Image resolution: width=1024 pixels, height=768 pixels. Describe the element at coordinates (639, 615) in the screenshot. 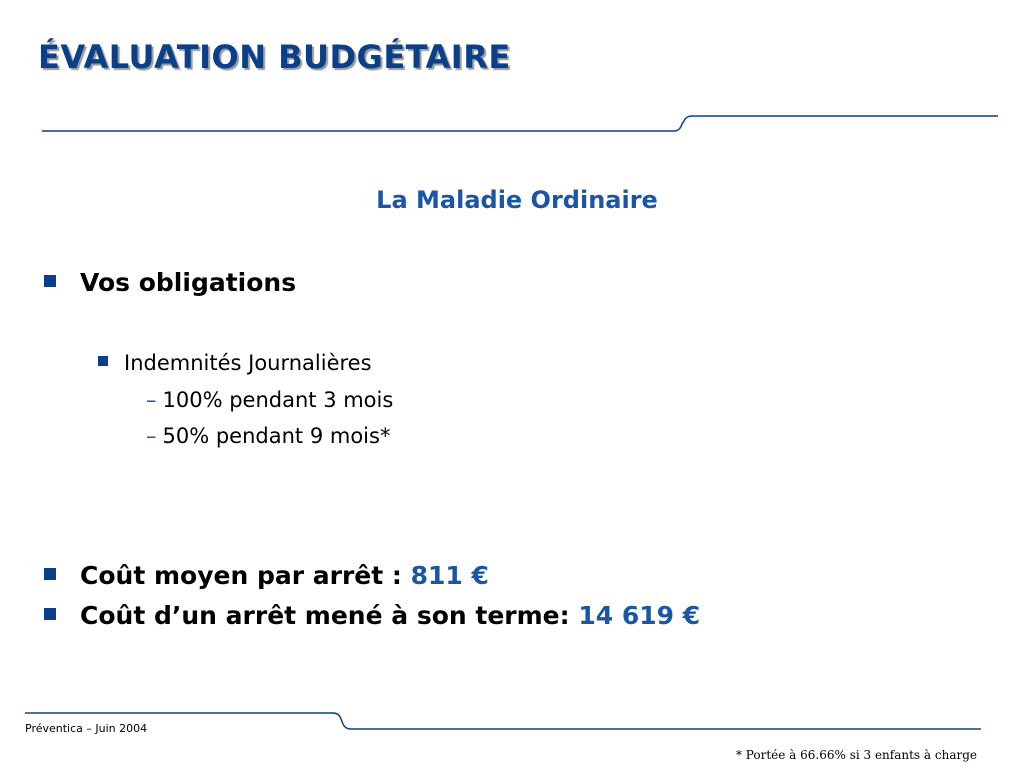

I see `cost-full-value: 14 619 €` at that location.